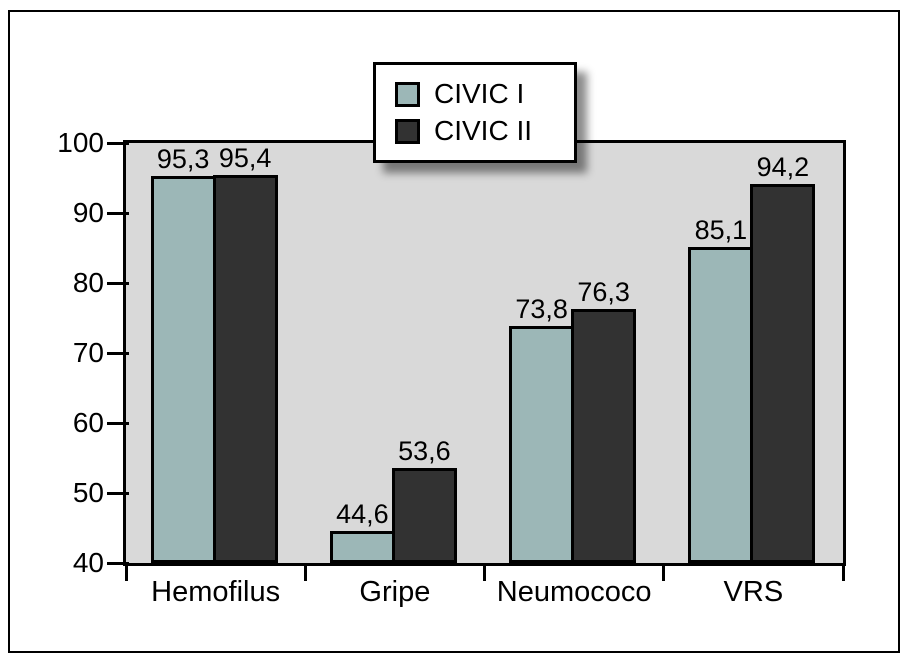 This screenshot has width=910, height=663. What do you see at coordinates (88, 562) in the screenshot?
I see `y-axis-label: 40` at bounding box center [88, 562].